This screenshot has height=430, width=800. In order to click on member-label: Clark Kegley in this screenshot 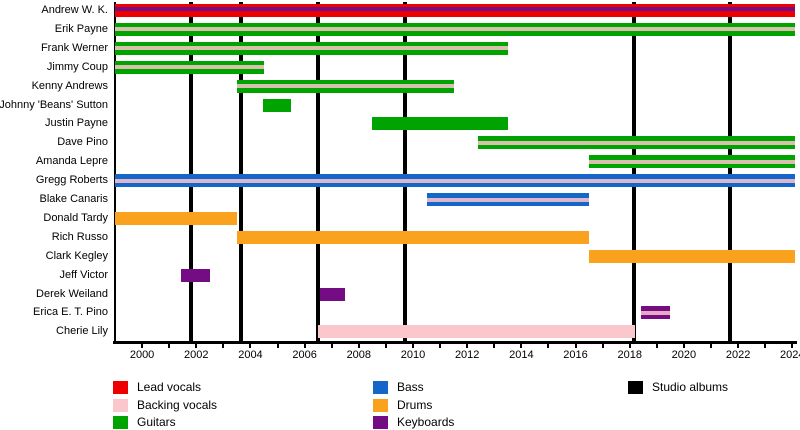, I will do `click(76, 255)`.